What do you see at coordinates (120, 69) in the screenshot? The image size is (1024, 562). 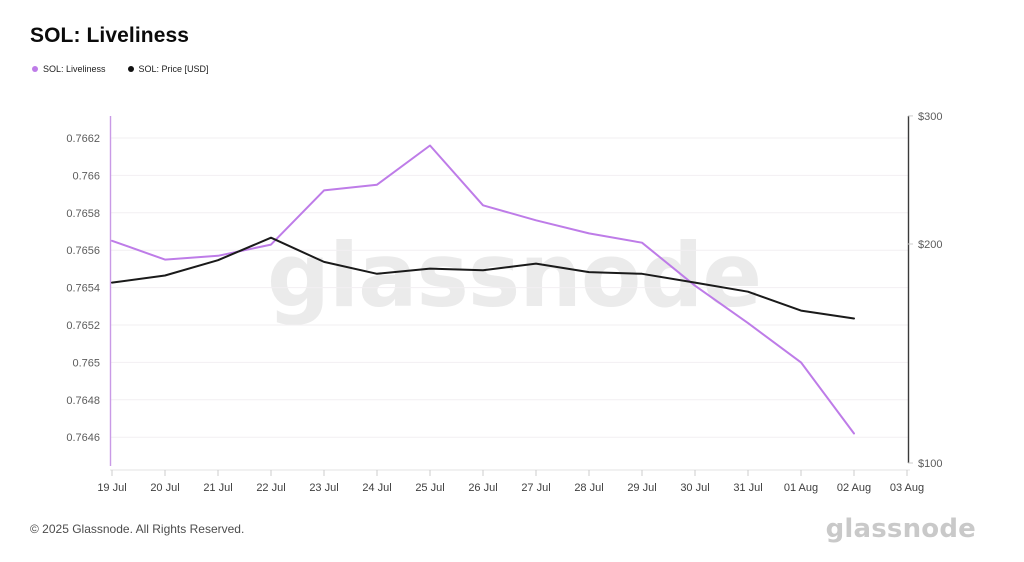 I see `chart-legend: SOL: Liveliness SOL: Price [USD]` at bounding box center [120, 69].